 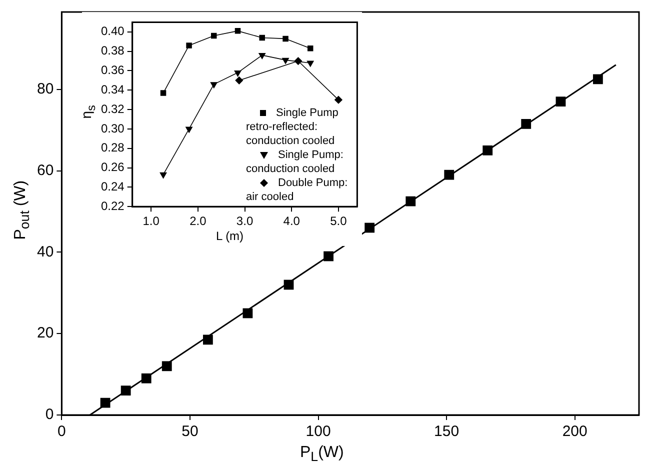 I want to click on x-tick-label: 3.0, so click(x=245, y=221).